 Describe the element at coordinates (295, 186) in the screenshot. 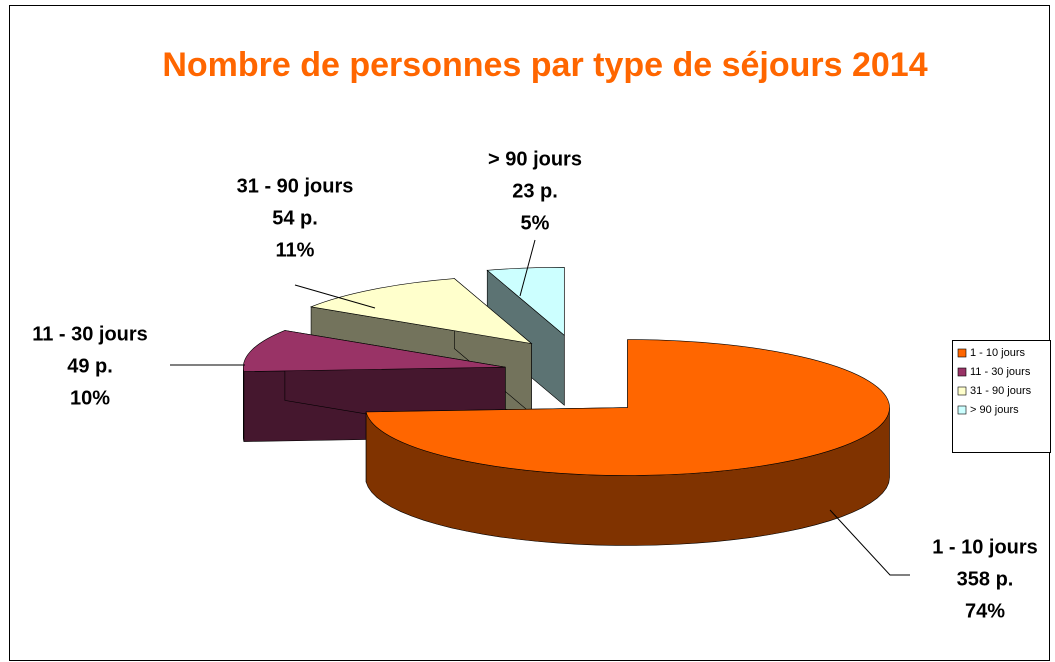

I see `data-label: 31 - 90 jours` at that location.